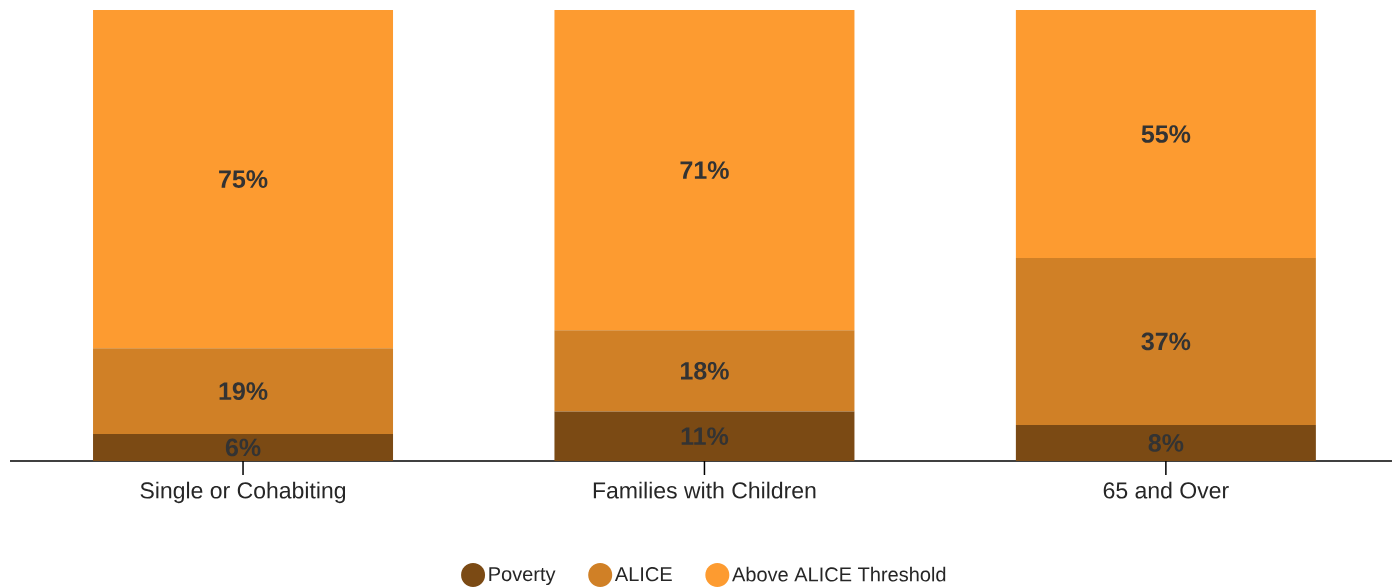  I want to click on data-label: 18%, so click(705, 370).